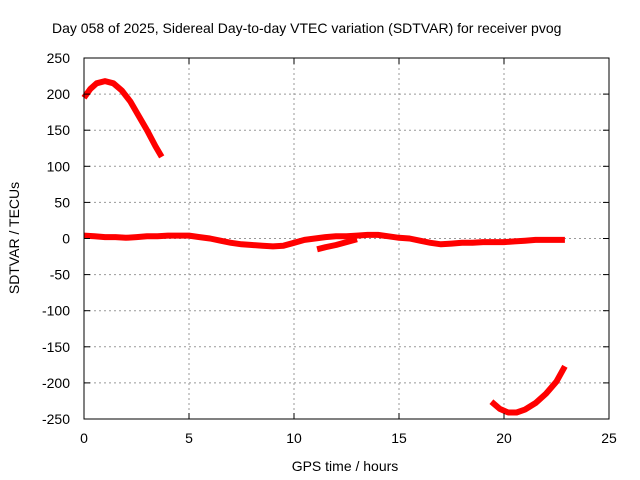  What do you see at coordinates (59, 166) in the screenshot?
I see `y-tick-label: 100` at bounding box center [59, 166].